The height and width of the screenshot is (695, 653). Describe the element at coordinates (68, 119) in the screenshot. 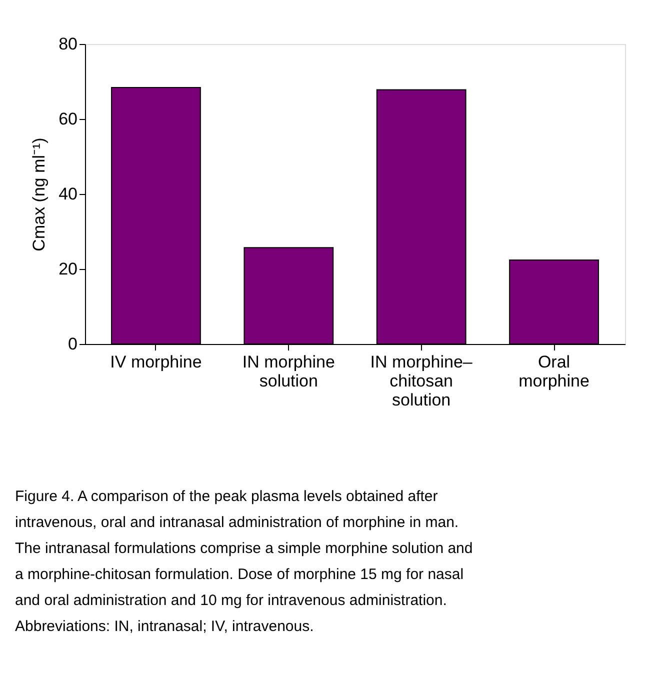

I see `y-tick-label: 60` at that location.